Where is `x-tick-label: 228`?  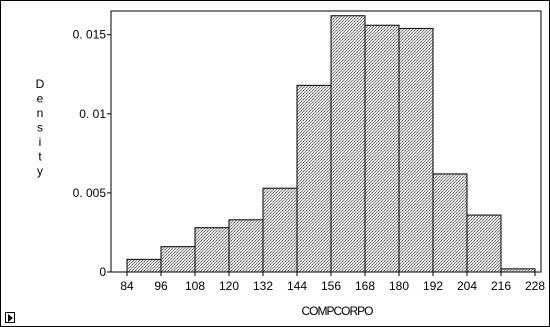 x-tick-label: 228 is located at coordinates (535, 286).